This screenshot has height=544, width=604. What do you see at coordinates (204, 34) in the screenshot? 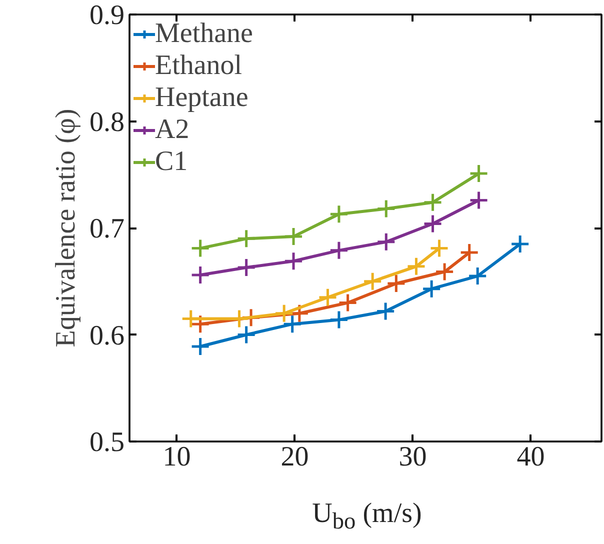
I see `legend-label: Methane` at bounding box center [204, 34].